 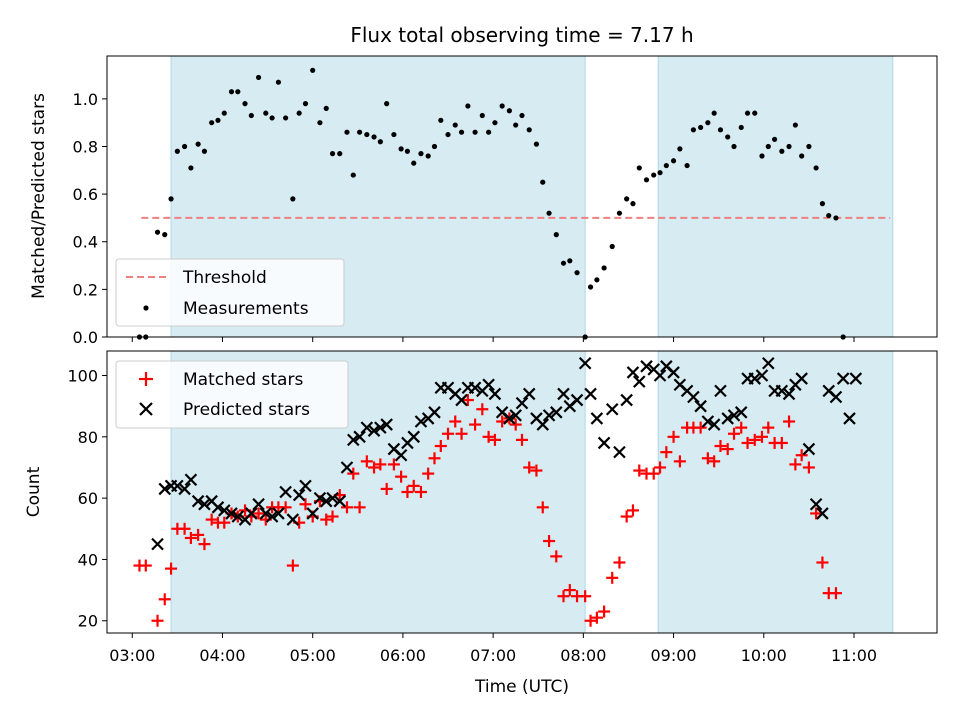 I want to click on x-tick-label: 07:00, so click(x=493, y=655).